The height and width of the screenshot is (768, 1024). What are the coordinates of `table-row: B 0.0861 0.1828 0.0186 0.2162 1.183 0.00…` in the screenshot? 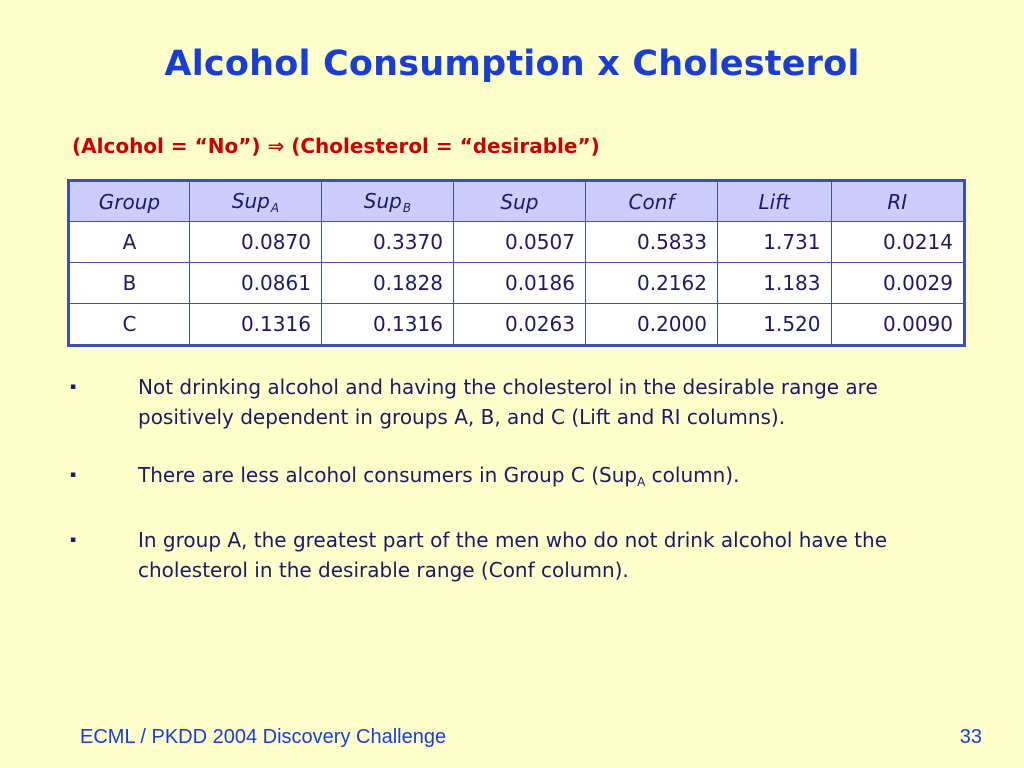 It's located at (517, 283).